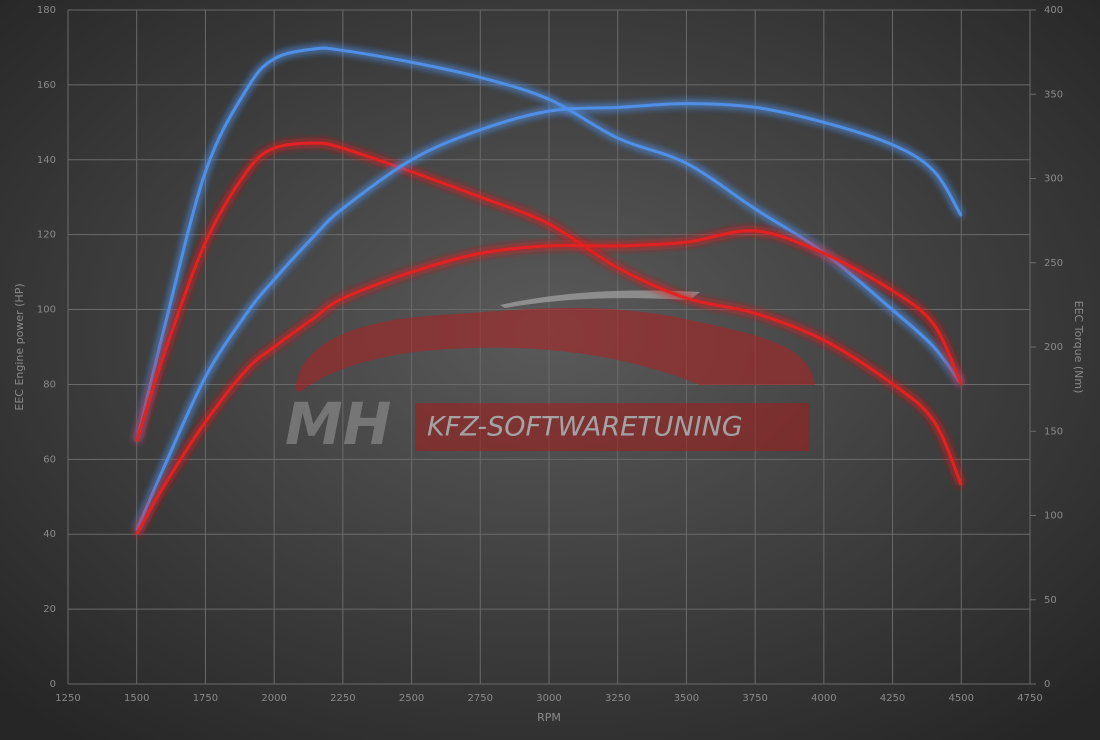 Image resolution: width=1100 pixels, height=740 pixels. I want to click on watermark: MH KFZ-SOFTWARETUNING, so click(550, 374).